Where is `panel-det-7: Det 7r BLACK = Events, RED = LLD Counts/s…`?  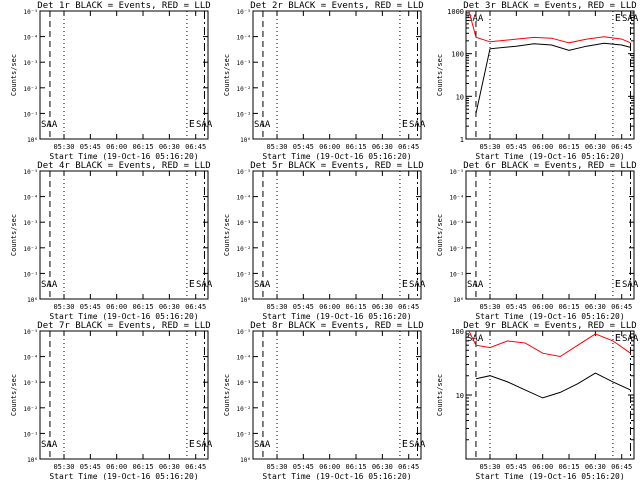 panel-det-7: Det 7r BLACK = Events, RED = LLD Counts/s… is located at coordinates (111, 400).